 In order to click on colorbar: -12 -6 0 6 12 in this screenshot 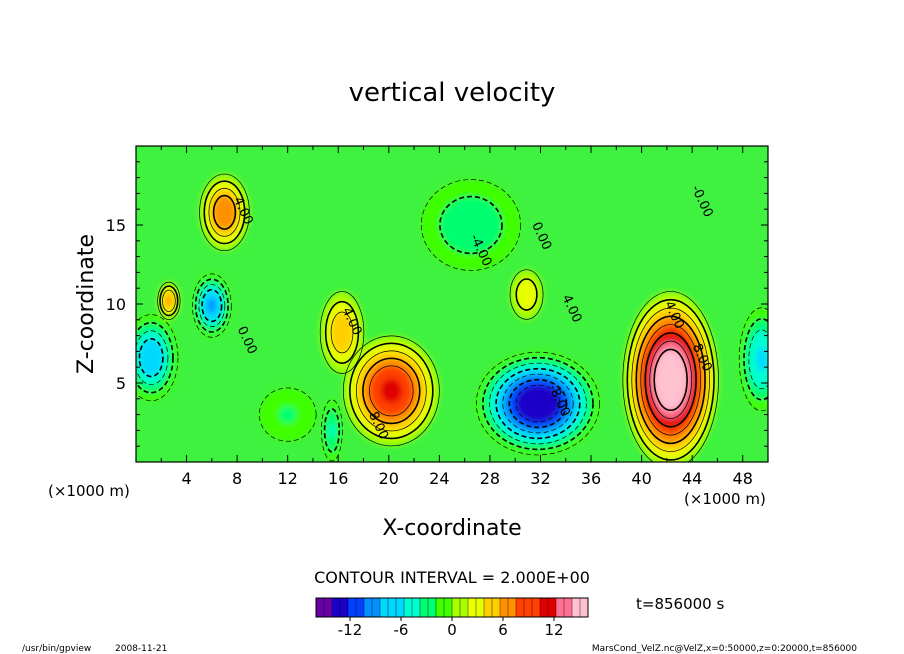, I will do `click(452, 618)`.